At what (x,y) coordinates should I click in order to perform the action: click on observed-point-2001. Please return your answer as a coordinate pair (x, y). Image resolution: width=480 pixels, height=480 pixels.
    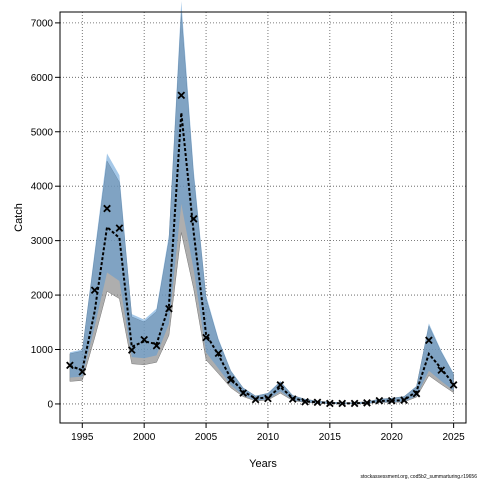
    Looking at the image, I should click on (156, 345).